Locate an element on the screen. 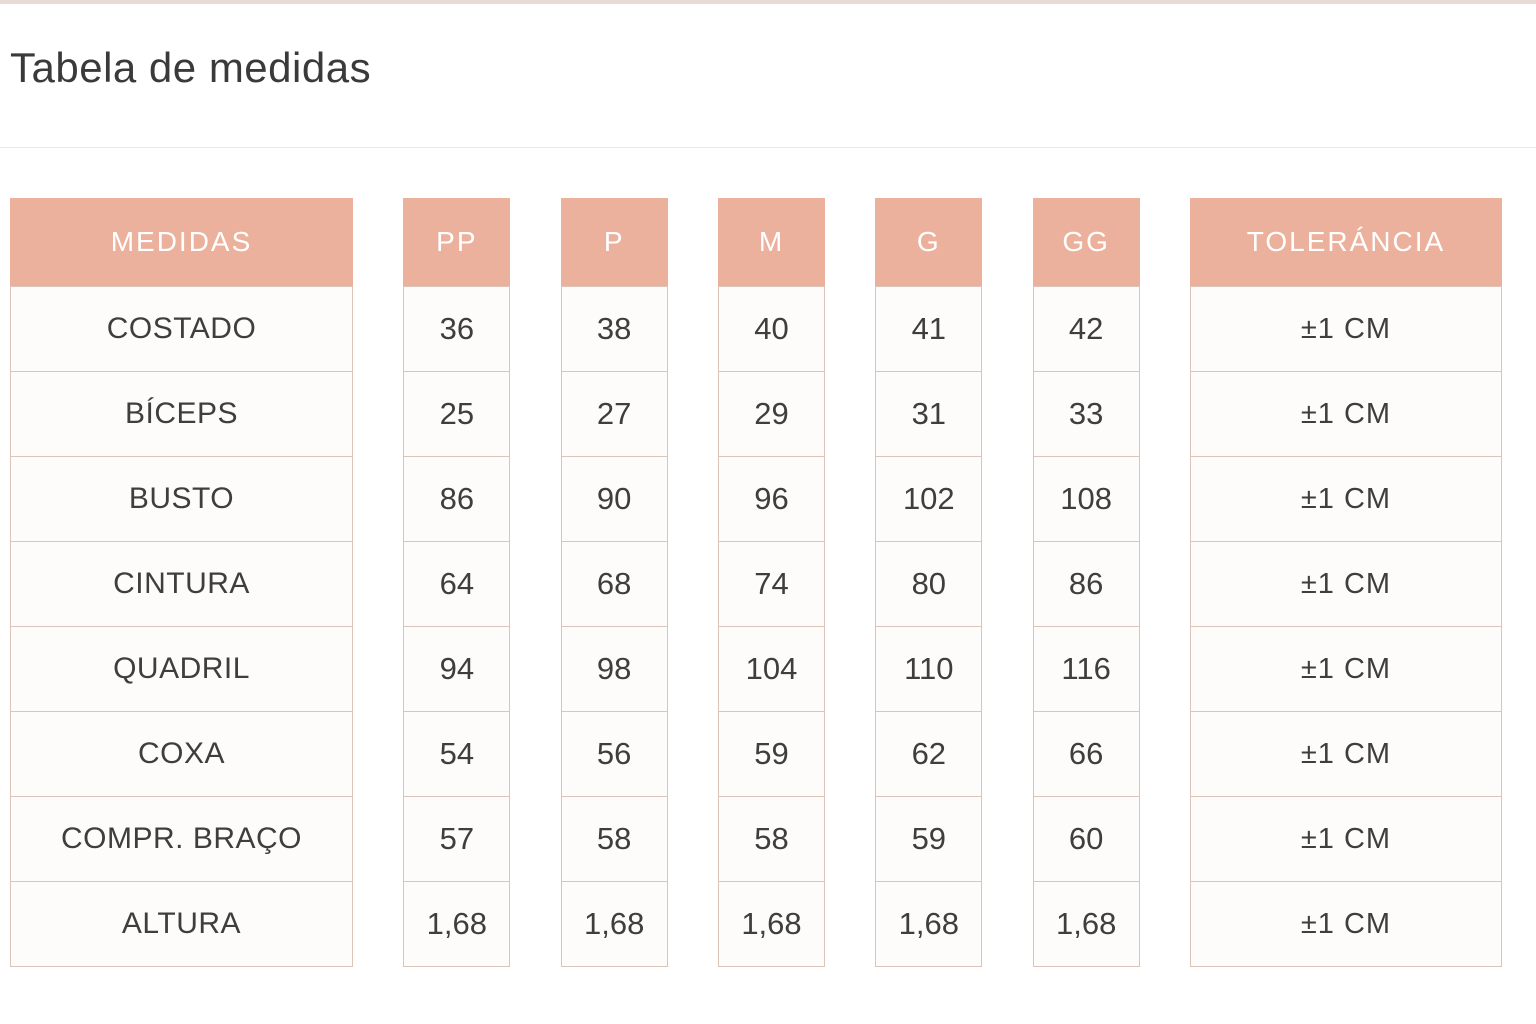 This screenshot has width=1536, height=1024. value-cell: 41 is located at coordinates (929, 329).